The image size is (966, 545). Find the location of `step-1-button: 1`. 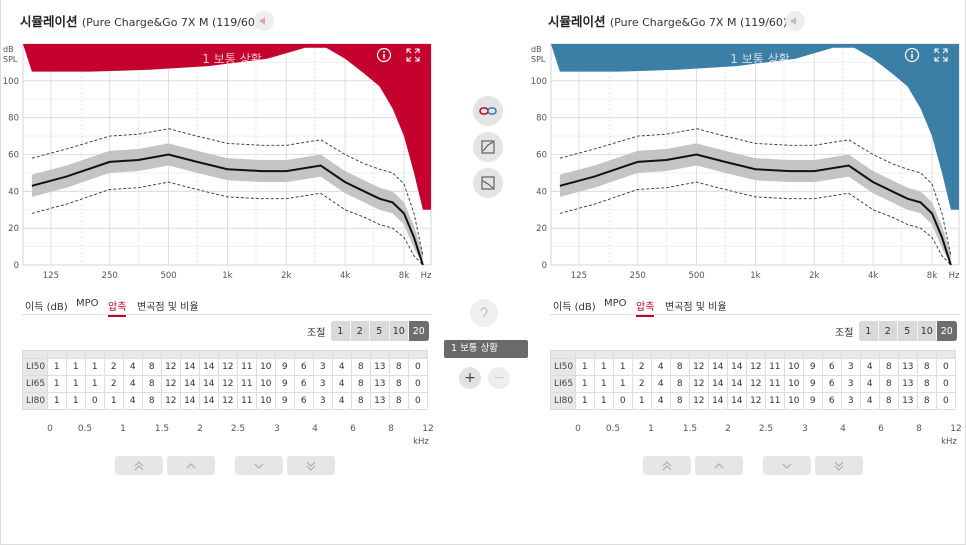

step-1-button: 1 is located at coordinates (341, 331).